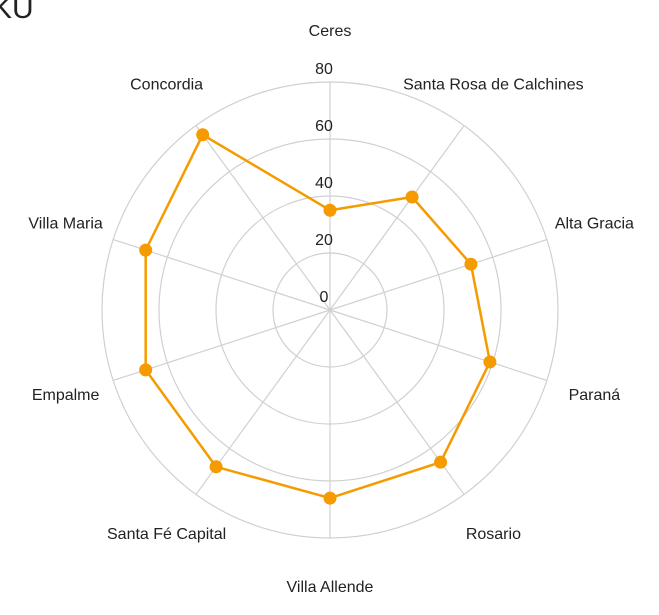 The image size is (659, 615). What do you see at coordinates (65, 223) in the screenshot?
I see `axis-label: Villa Maria` at bounding box center [65, 223].